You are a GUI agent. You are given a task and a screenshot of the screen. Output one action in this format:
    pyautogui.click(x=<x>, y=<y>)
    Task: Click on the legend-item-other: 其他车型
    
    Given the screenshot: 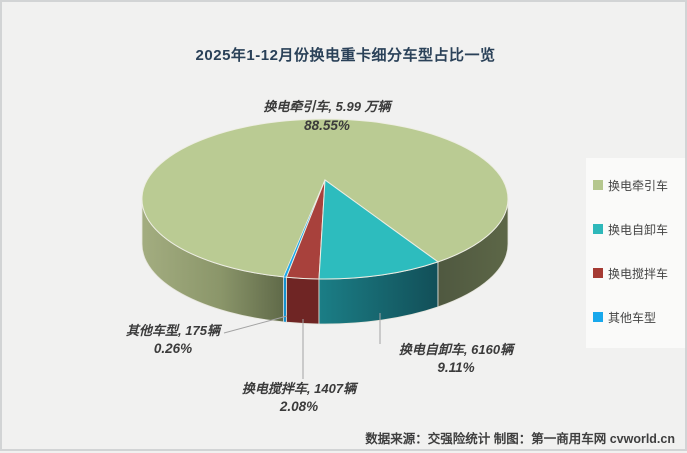 What is the action you would take?
    pyautogui.click(x=635, y=317)
    